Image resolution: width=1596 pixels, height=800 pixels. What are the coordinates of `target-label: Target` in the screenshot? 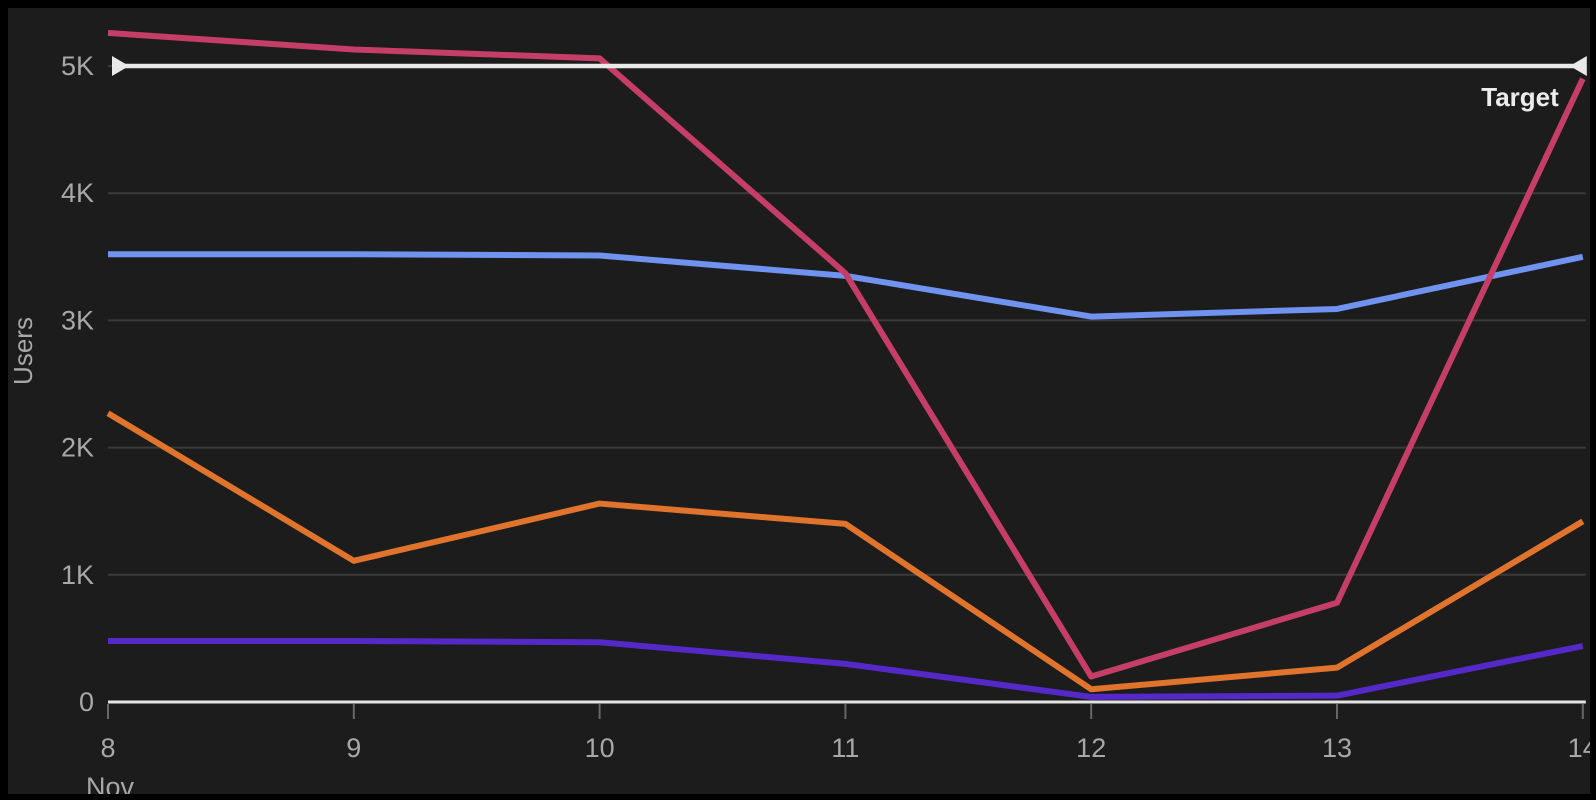 It's located at (1520, 97).